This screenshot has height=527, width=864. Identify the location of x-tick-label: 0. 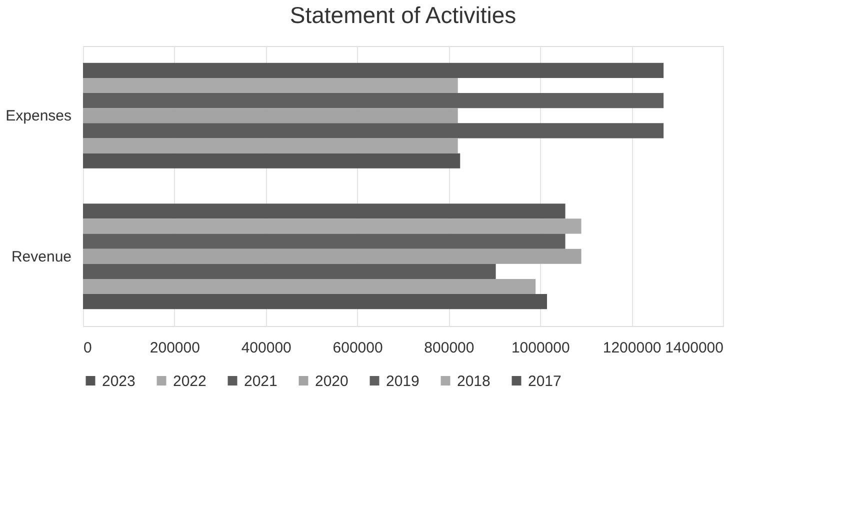
(88, 348).